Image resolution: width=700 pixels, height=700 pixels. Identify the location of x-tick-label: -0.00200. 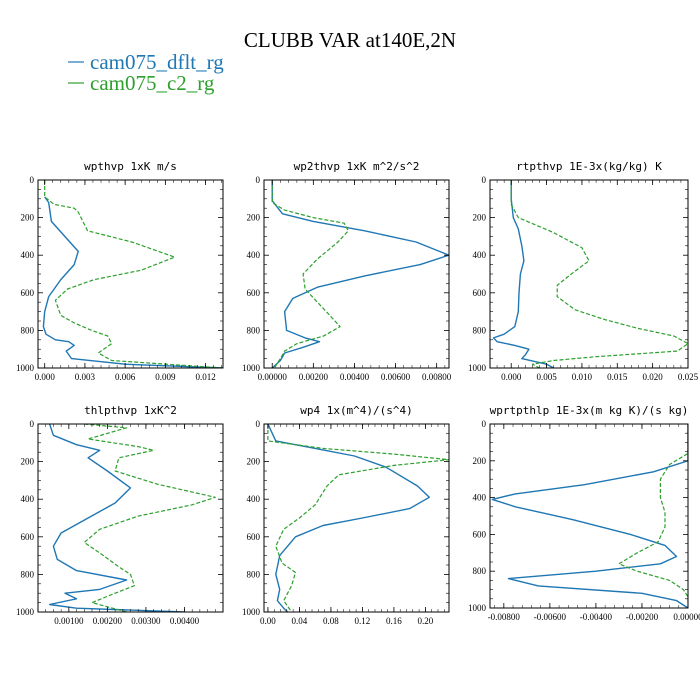
(642, 617).